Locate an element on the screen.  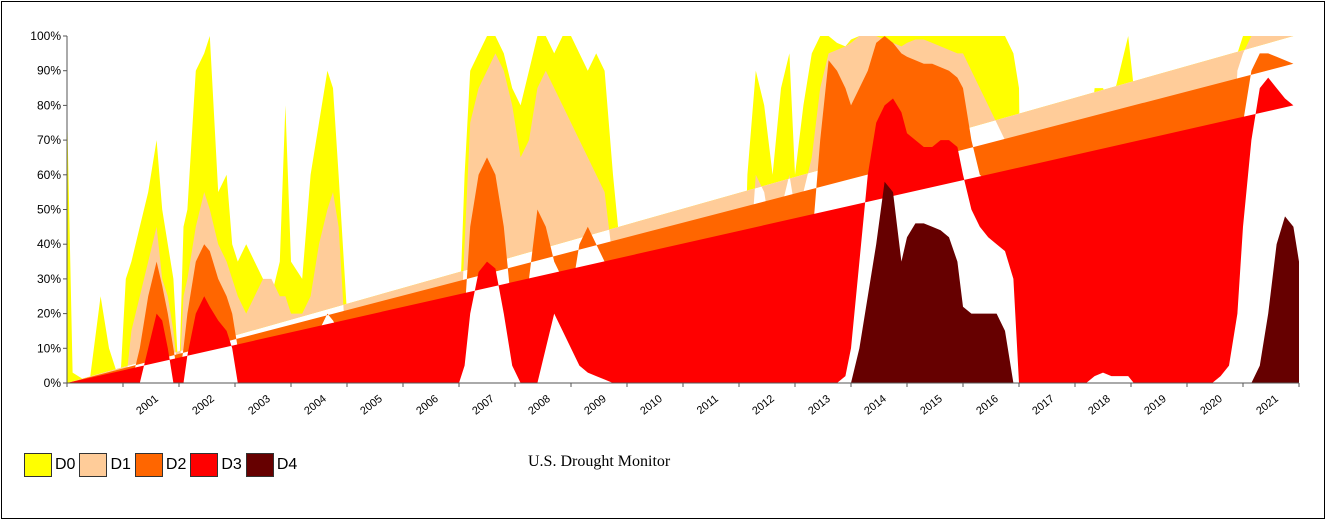
x-tick-label: 2010 is located at coordinates (651, 405).